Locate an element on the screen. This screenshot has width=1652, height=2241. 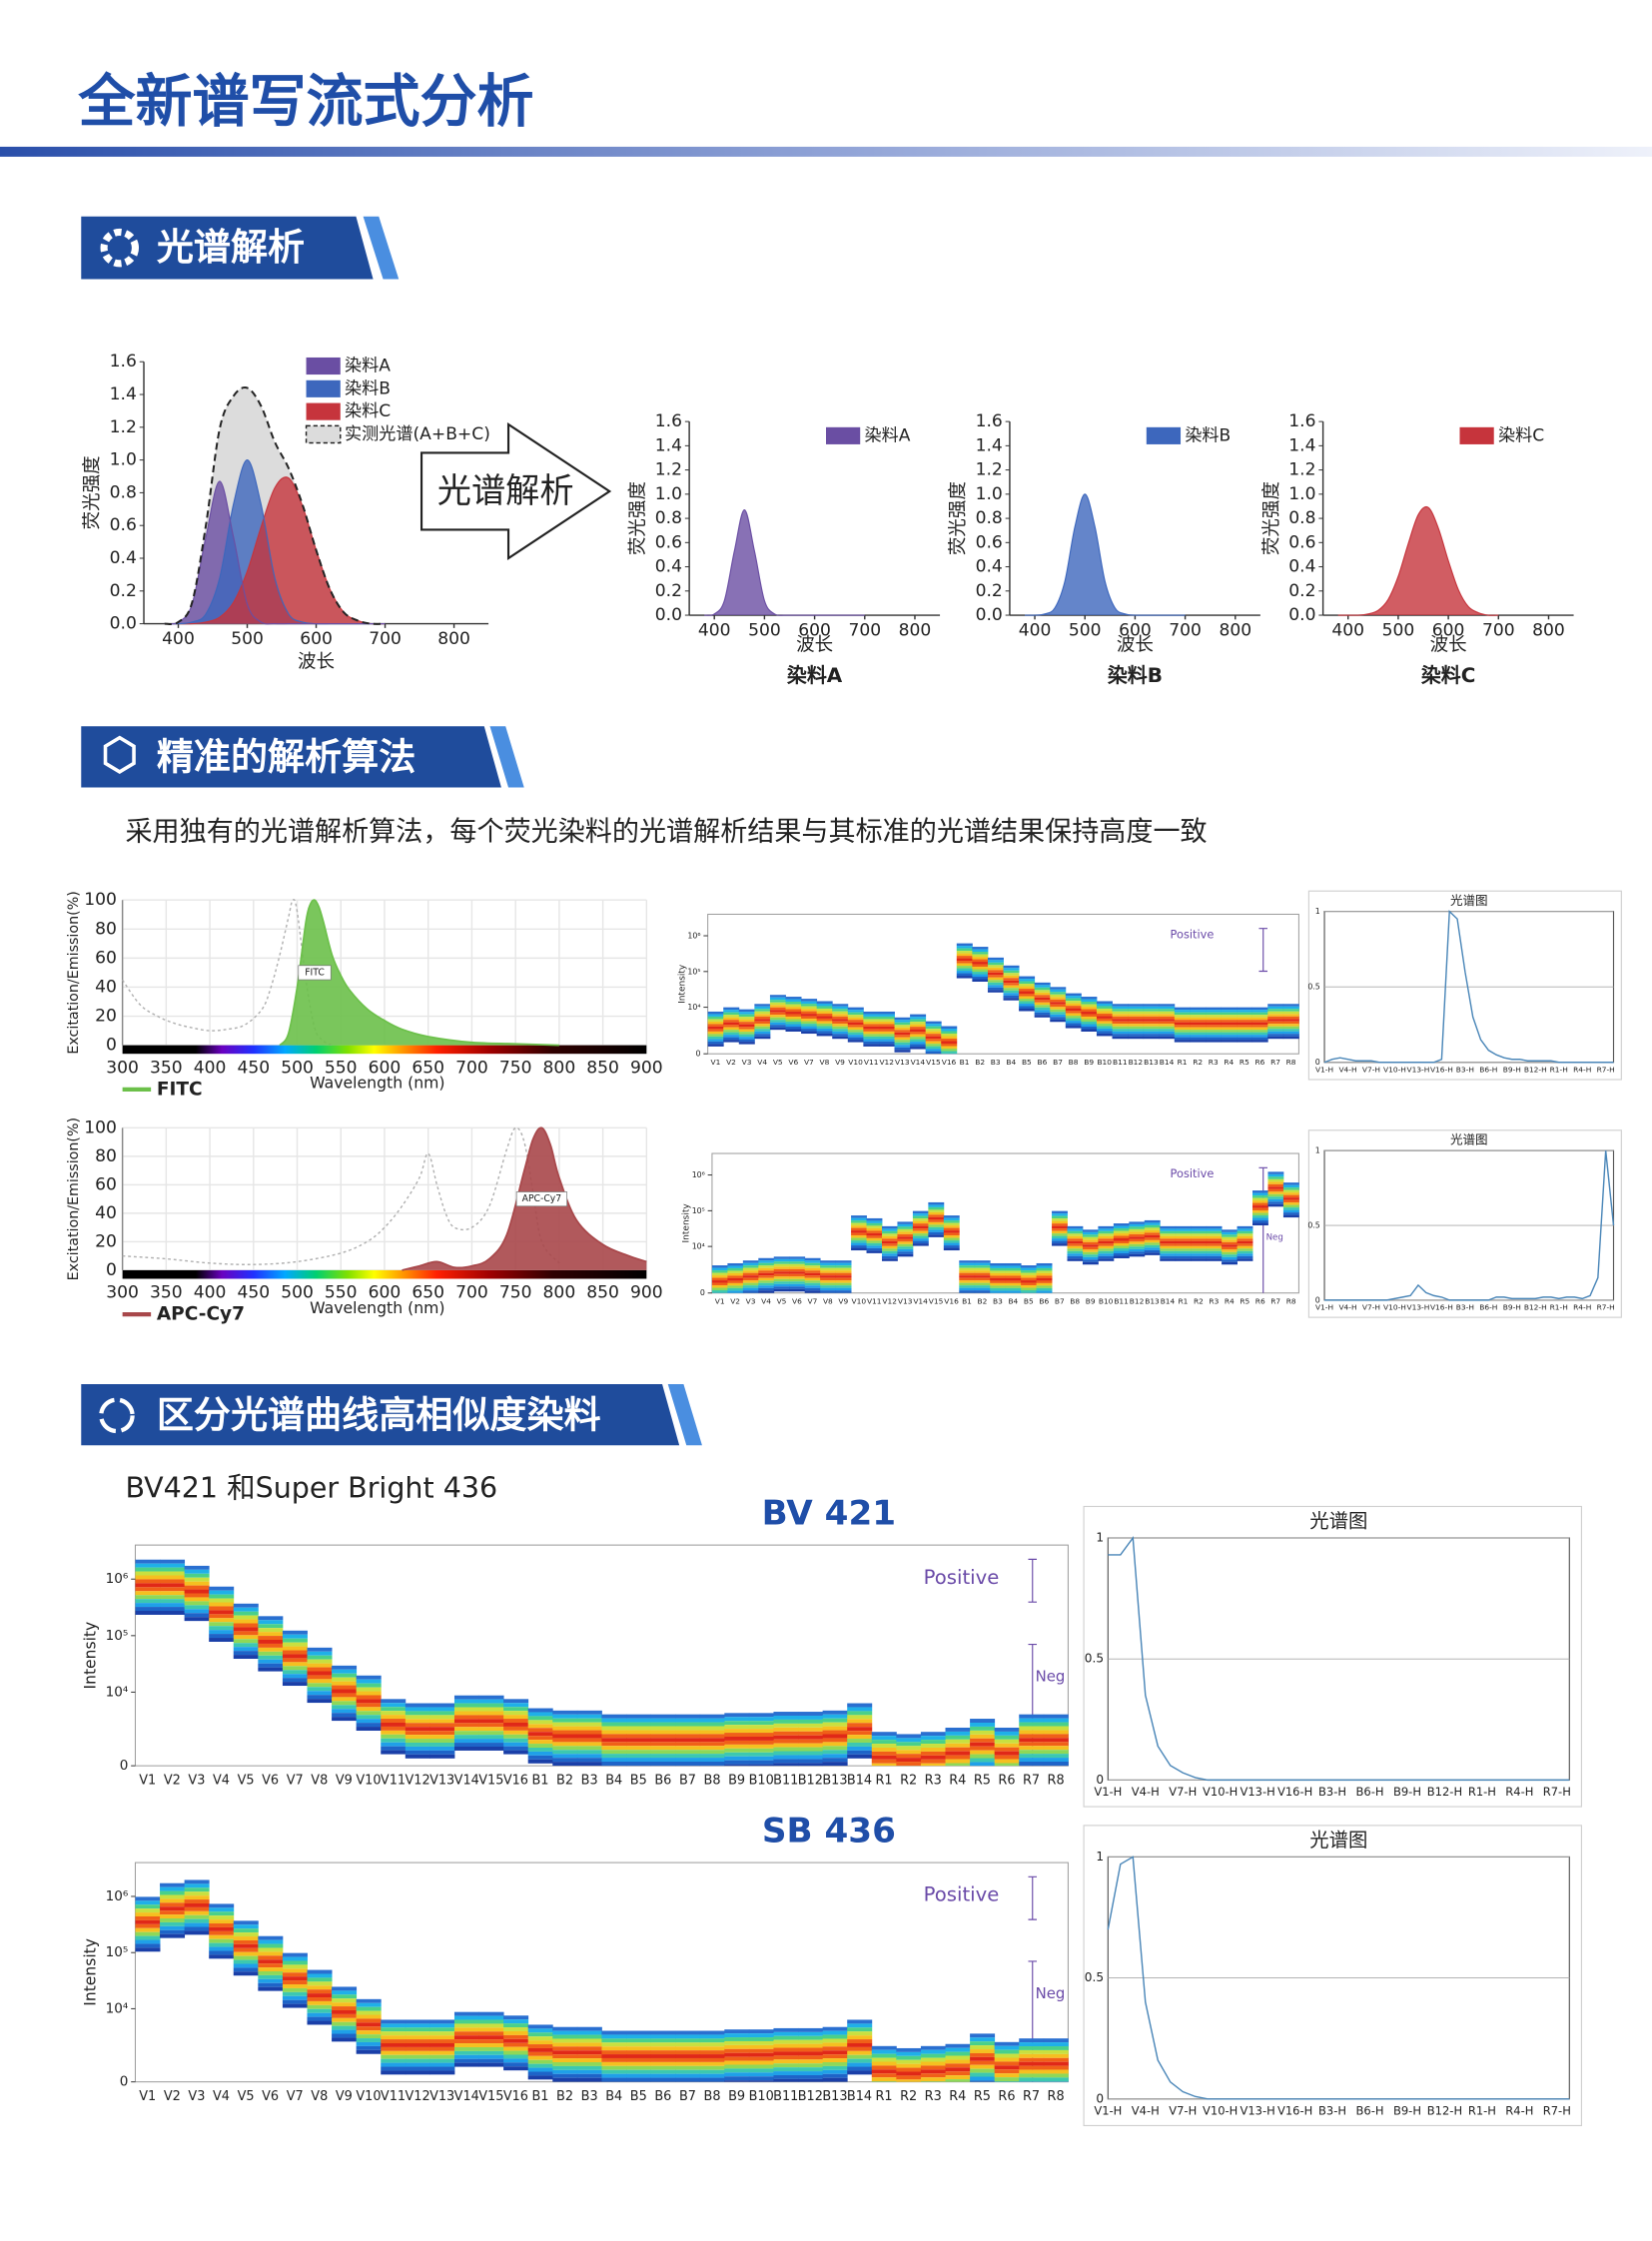
section-heading: 精准的解析算法 is located at coordinates (286, 757).